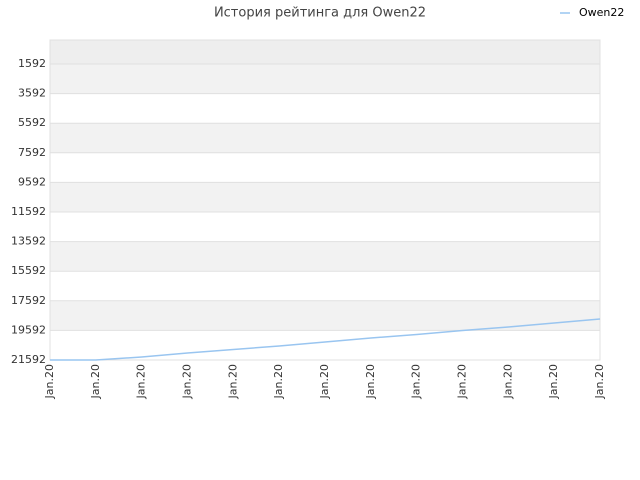 The image size is (640, 480). I want to click on y-tick-label: 13592, so click(28, 241).